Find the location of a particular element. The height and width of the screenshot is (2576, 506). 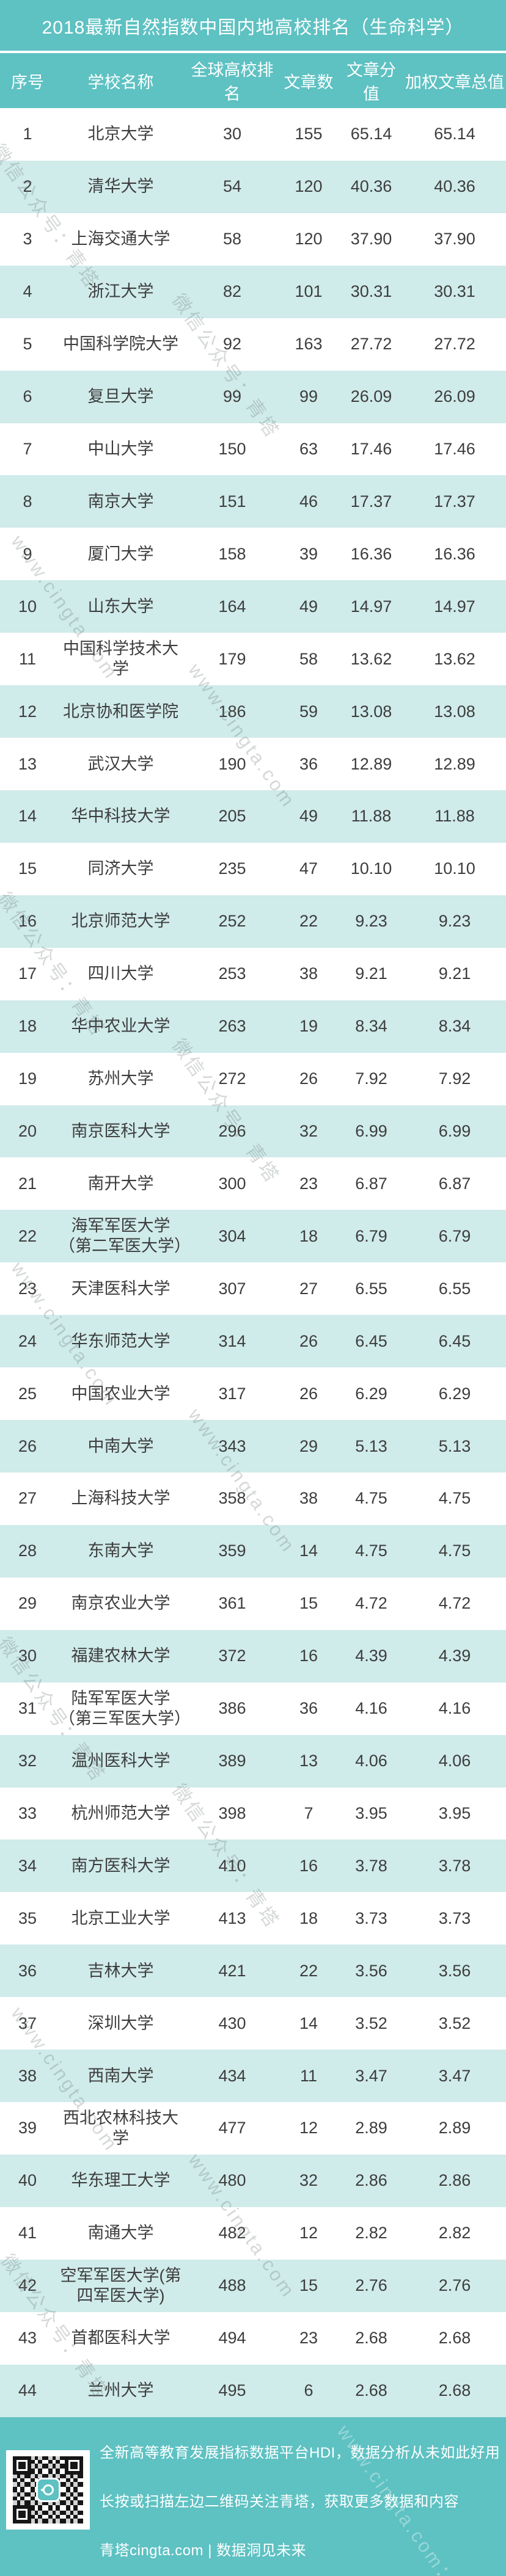

cell-global_rank: 386 is located at coordinates (232, 1708).